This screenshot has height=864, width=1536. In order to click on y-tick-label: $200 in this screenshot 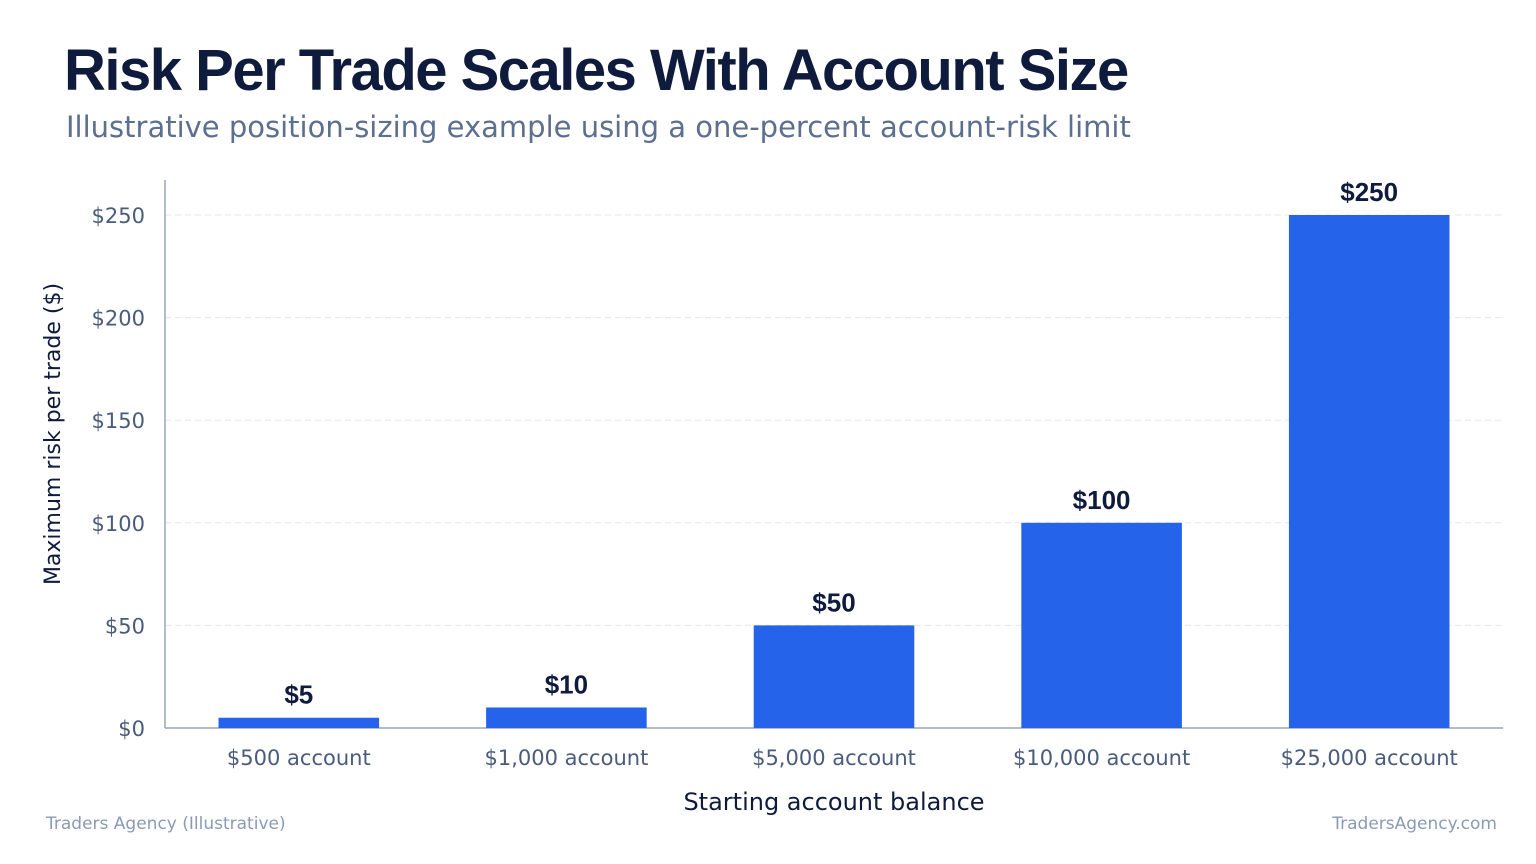, I will do `click(118, 319)`.